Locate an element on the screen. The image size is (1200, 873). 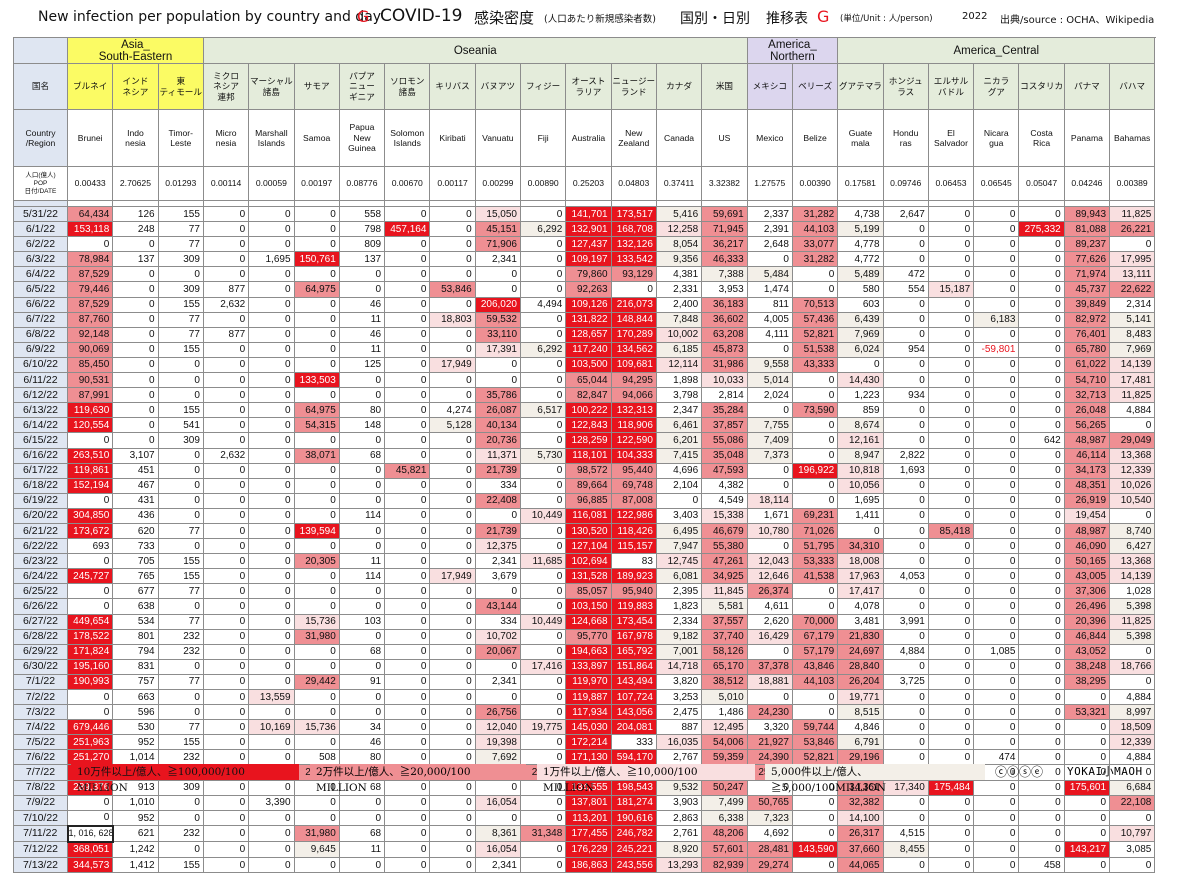
value-cell: 71,945 is located at coordinates (724, 229).